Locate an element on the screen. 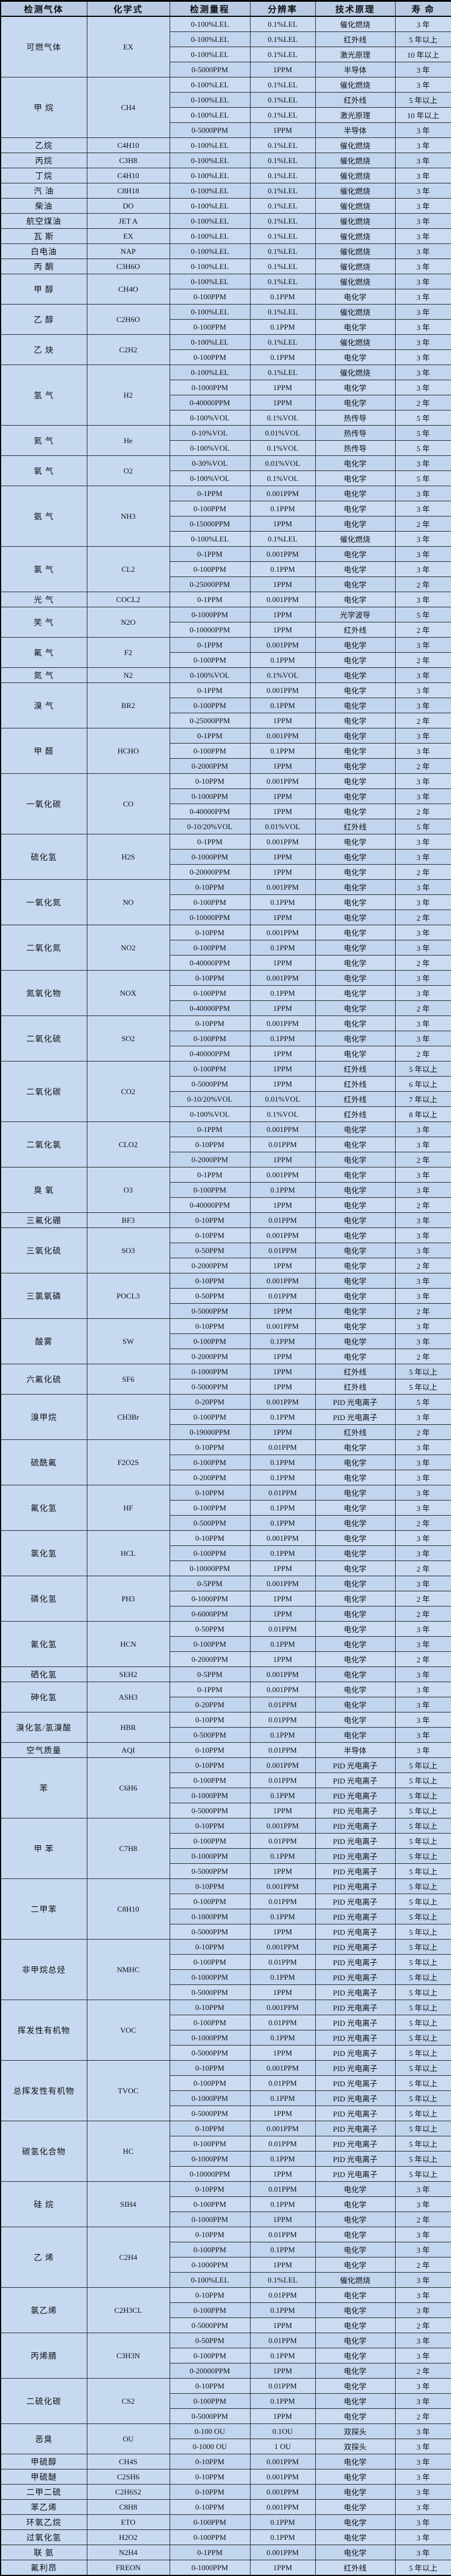  gas-name-cell: 甲 醇 is located at coordinates (43, 289).